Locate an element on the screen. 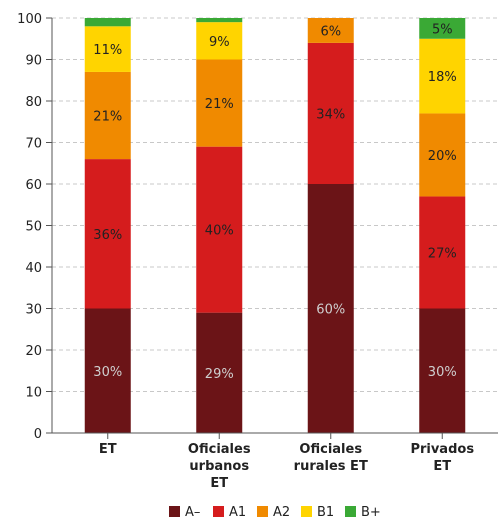 The height and width of the screenshot is (524, 501). data-label: 29% is located at coordinates (219, 374).